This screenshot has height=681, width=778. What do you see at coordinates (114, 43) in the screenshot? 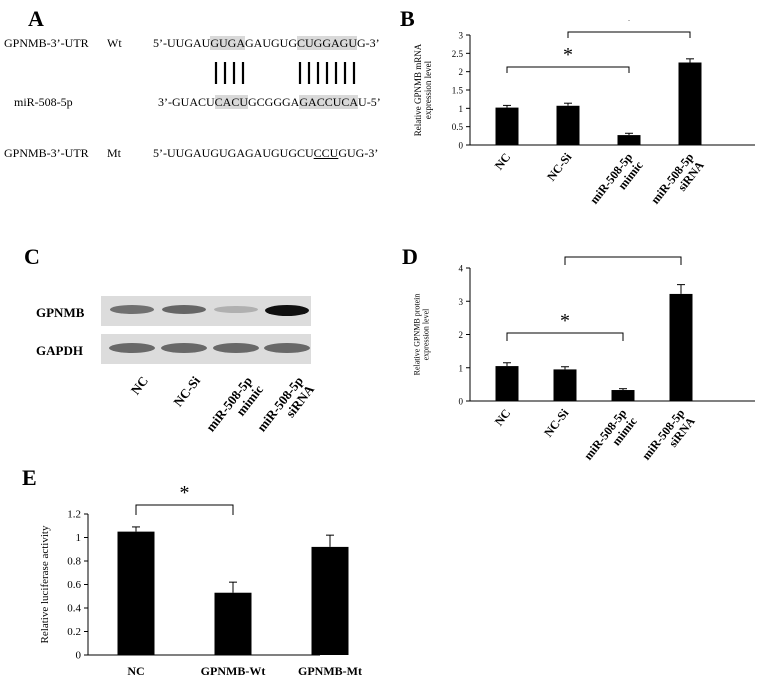
I see `wt-tag: Wt` at bounding box center [114, 43].